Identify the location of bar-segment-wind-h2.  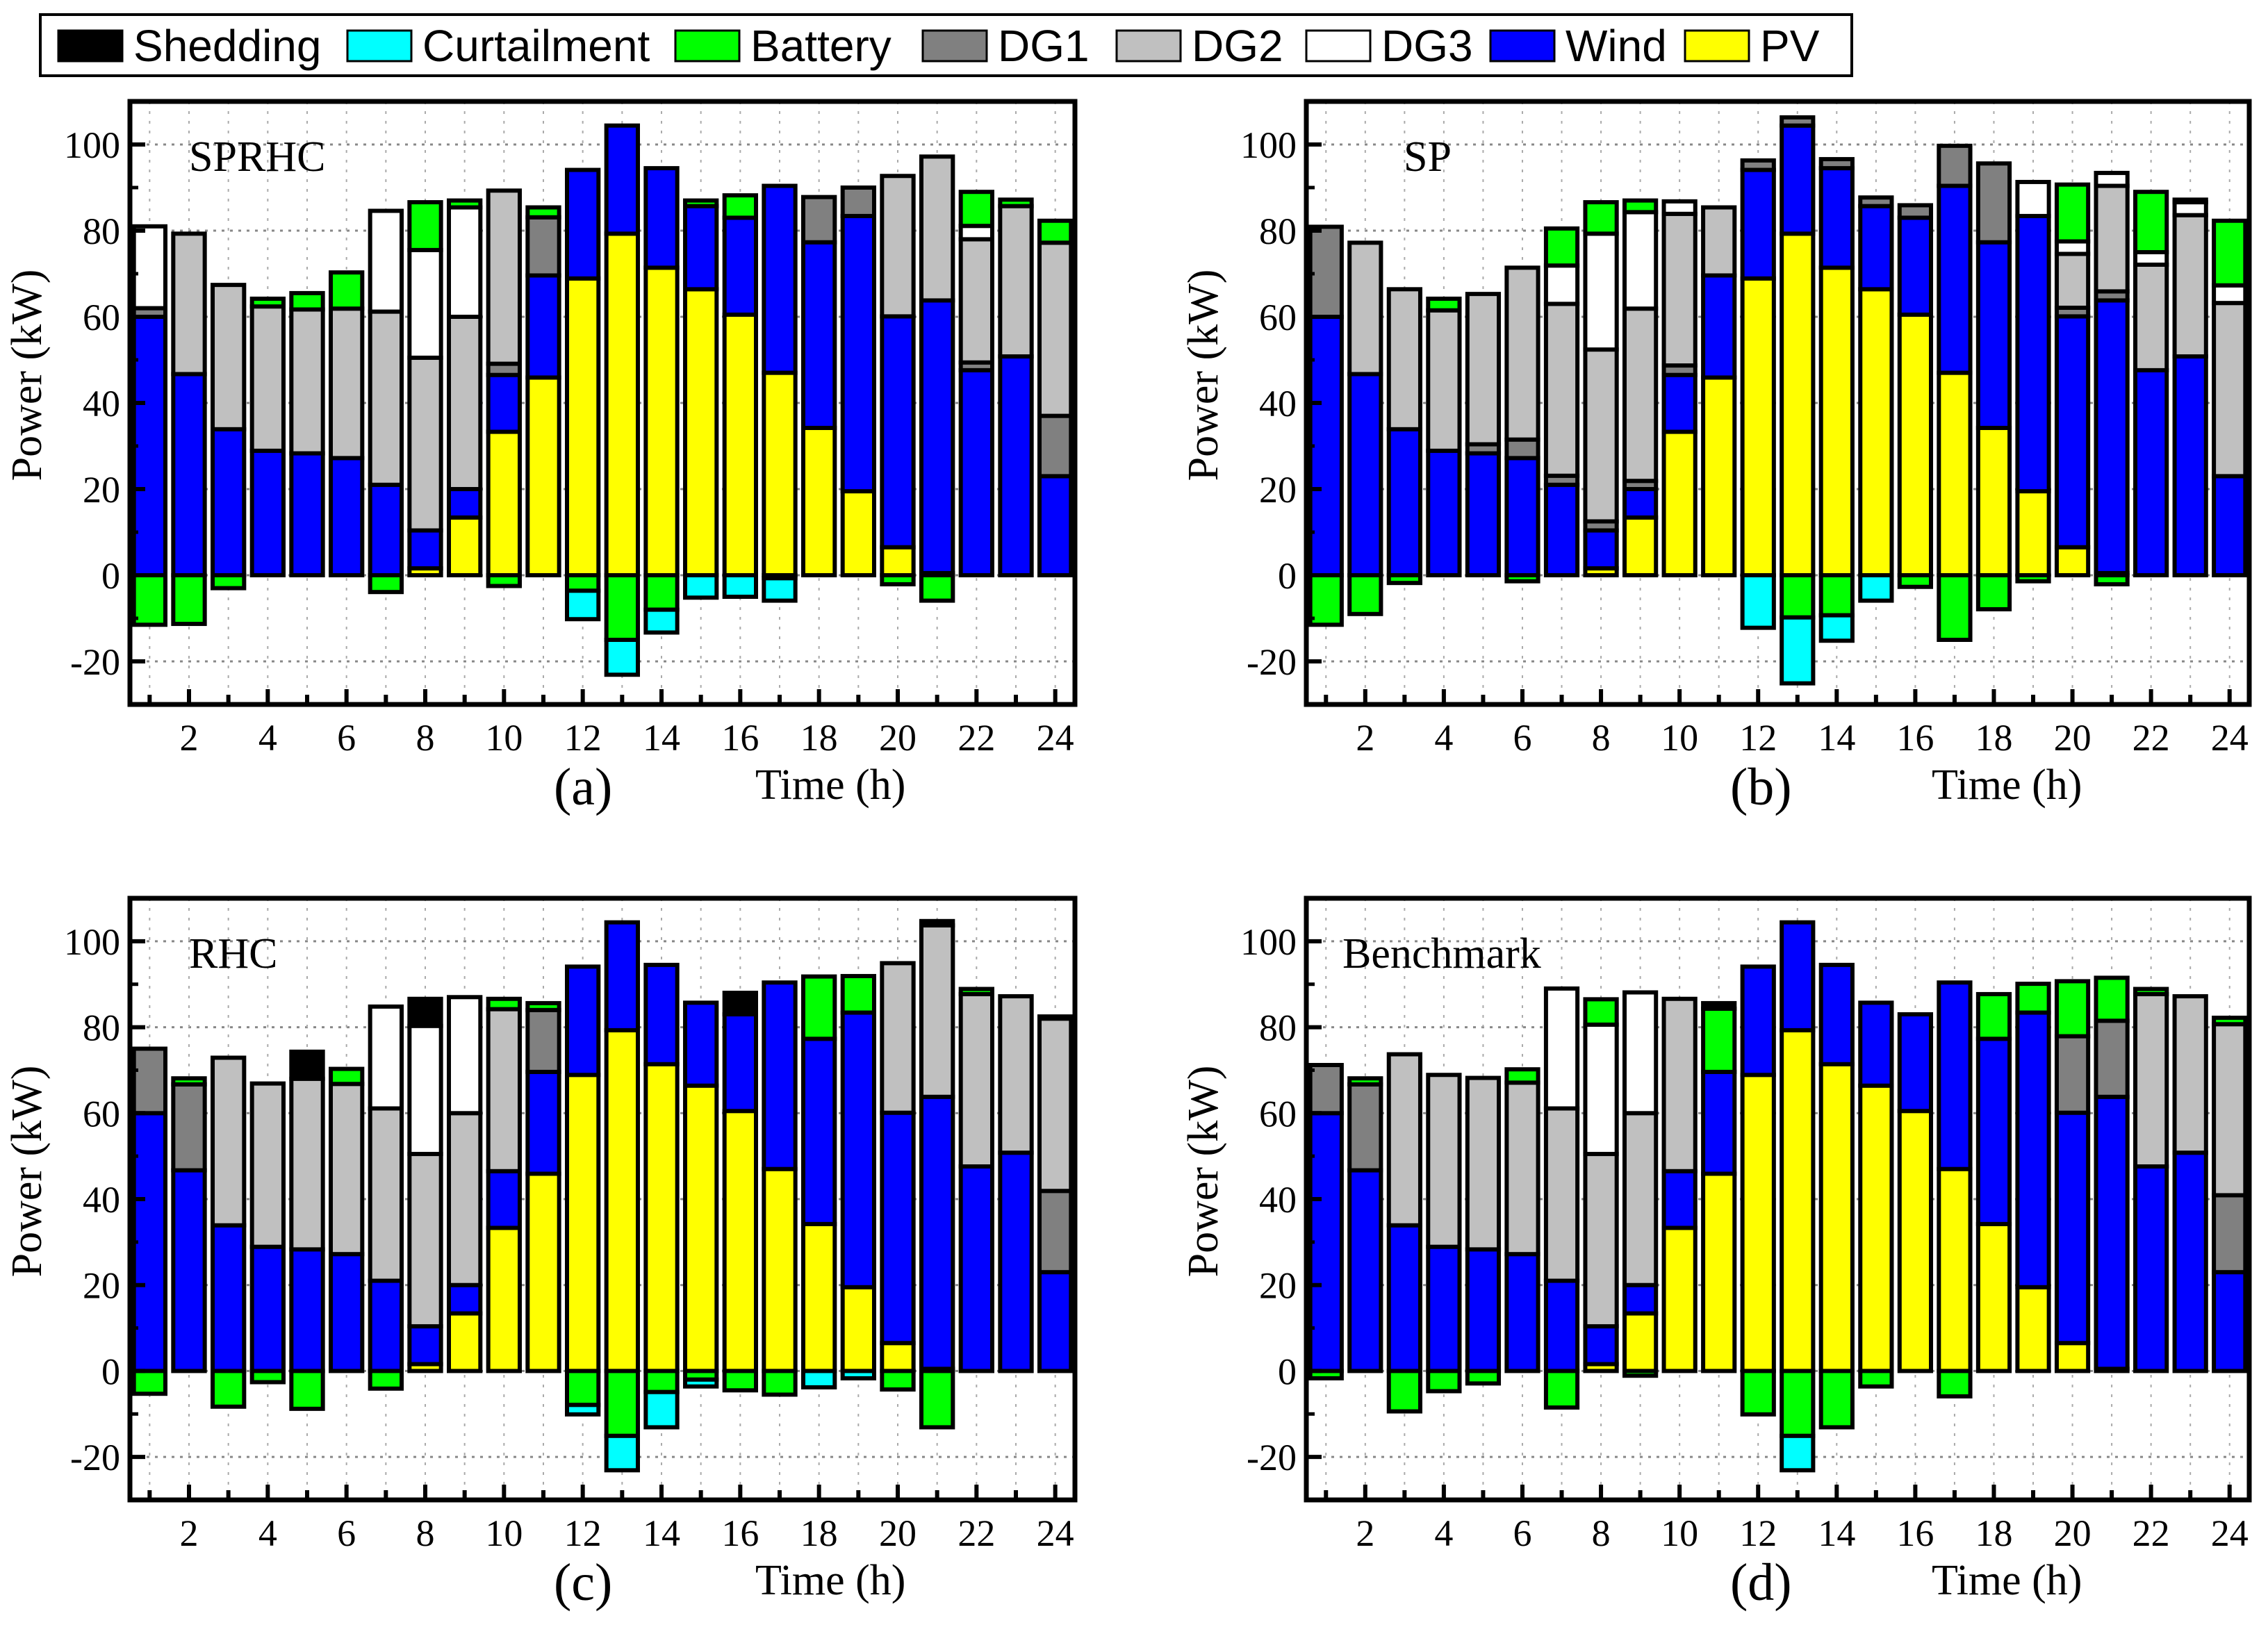
(189, 1270).